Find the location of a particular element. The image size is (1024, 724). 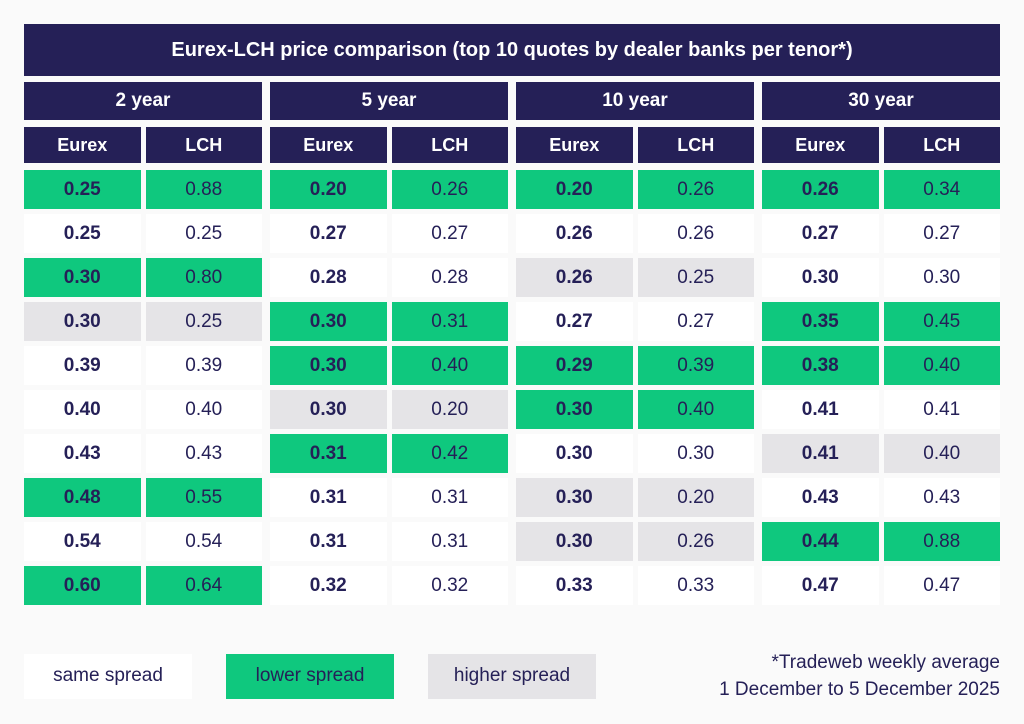

lch-value-cell: 0.33 is located at coordinates (695, 585).